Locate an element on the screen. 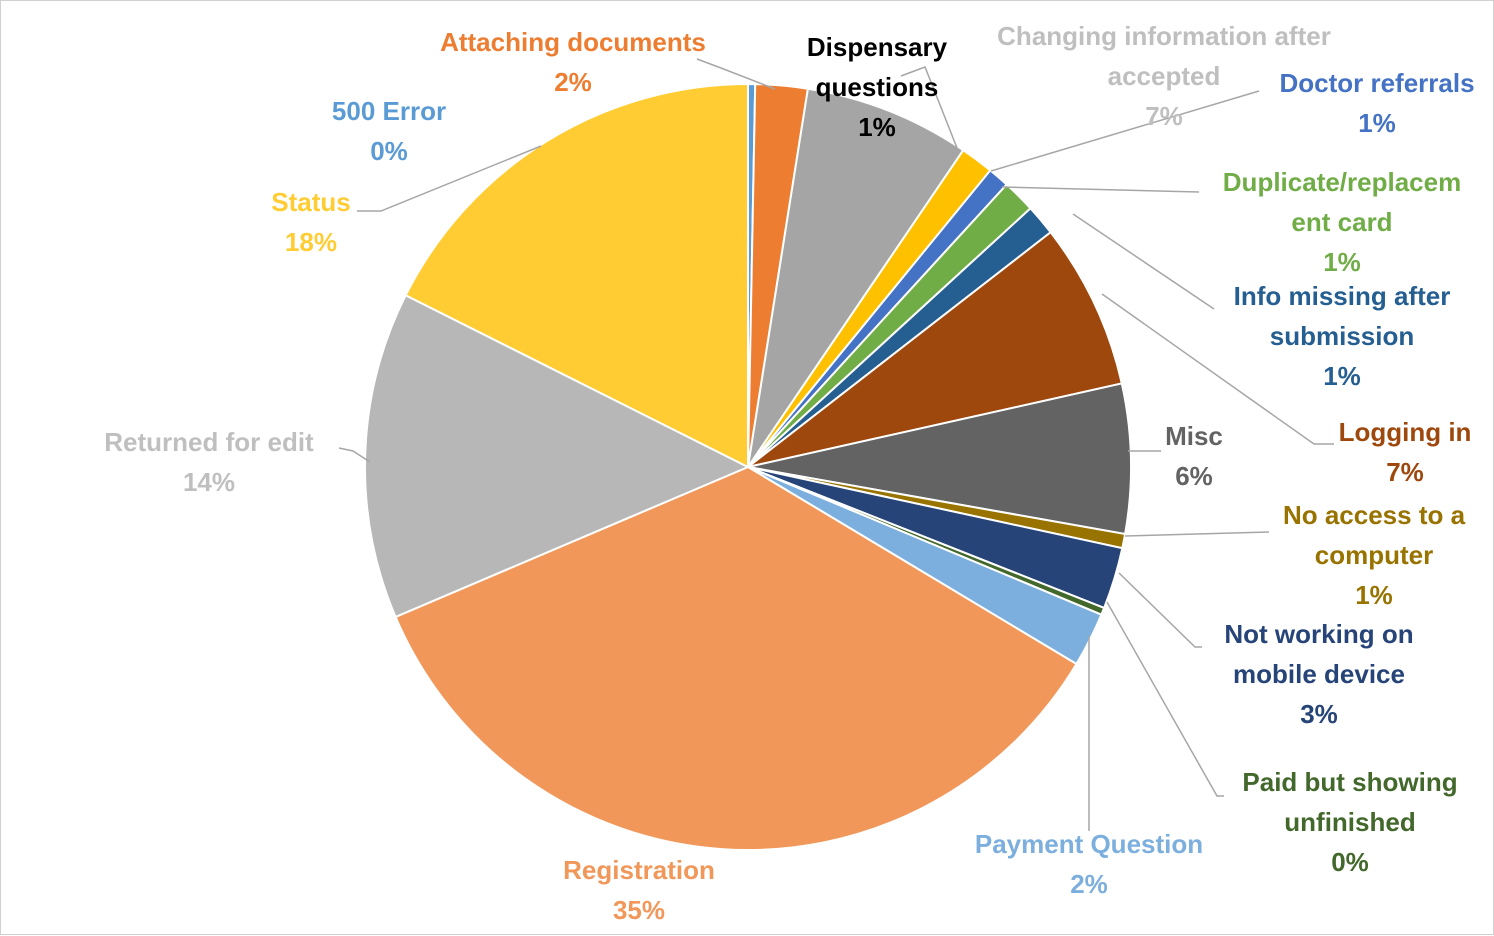 Image resolution: width=1494 pixels, height=936 pixels. data-label-dispensary-questions: Dispensary questions 1% is located at coordinates (877, 87).